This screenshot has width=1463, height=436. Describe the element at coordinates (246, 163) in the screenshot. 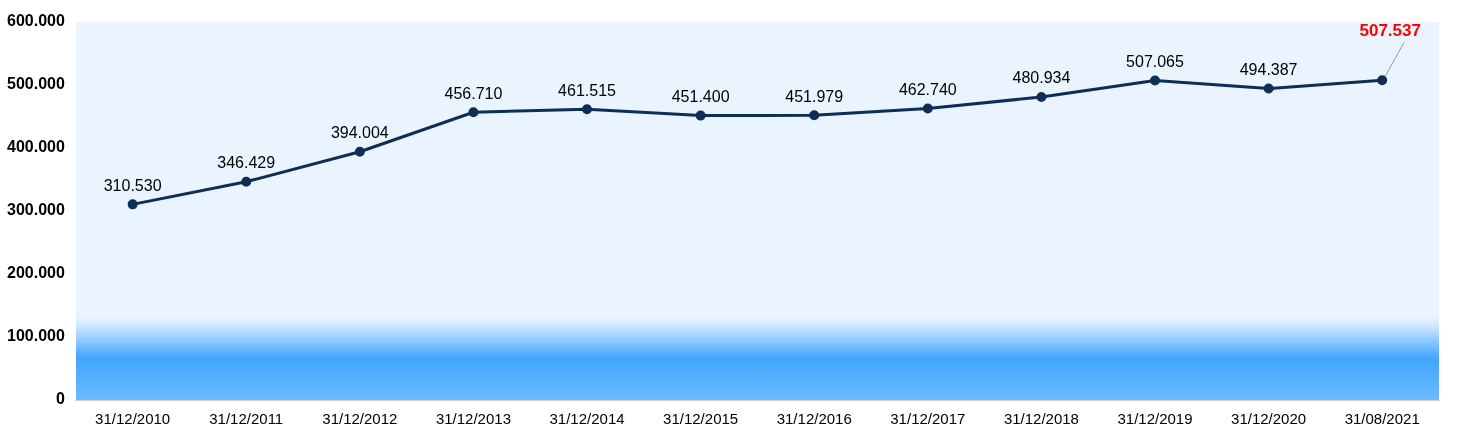

I see `data-label: 346.429` at that location.